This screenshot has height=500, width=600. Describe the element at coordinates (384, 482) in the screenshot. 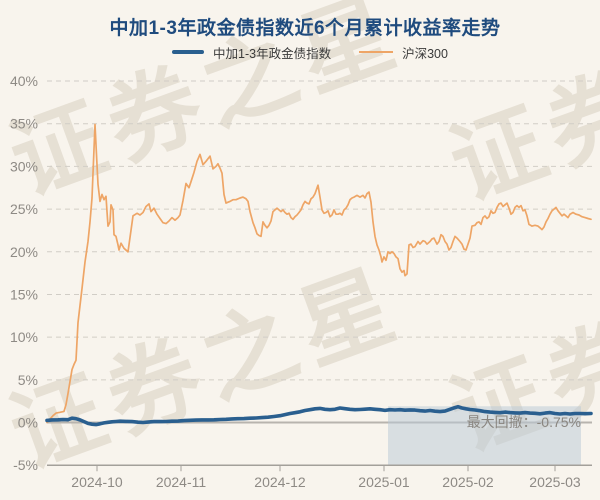

I see `x-tick-label: 2025-01` at that location.